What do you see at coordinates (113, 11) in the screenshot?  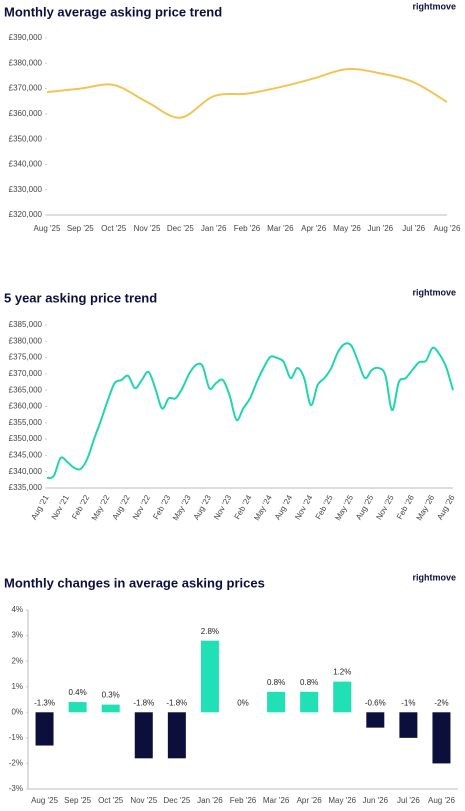 I see `chart-title: Monthly average asking price trend` at bounding box center [113, 11].